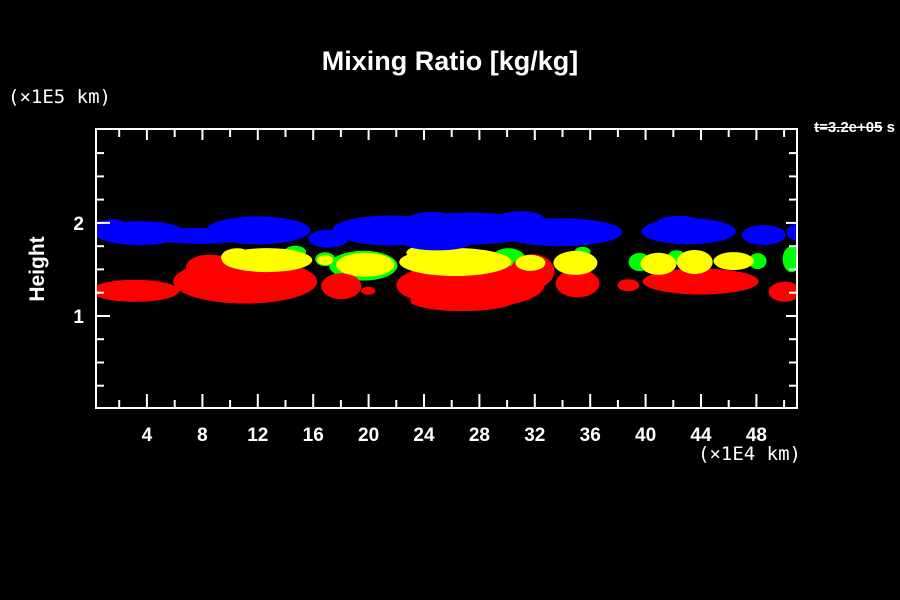  Describe the element at coordinates (59, 97) in the screenshot. I see `y-axis-unit-label: (×1E5 km)` at that location.